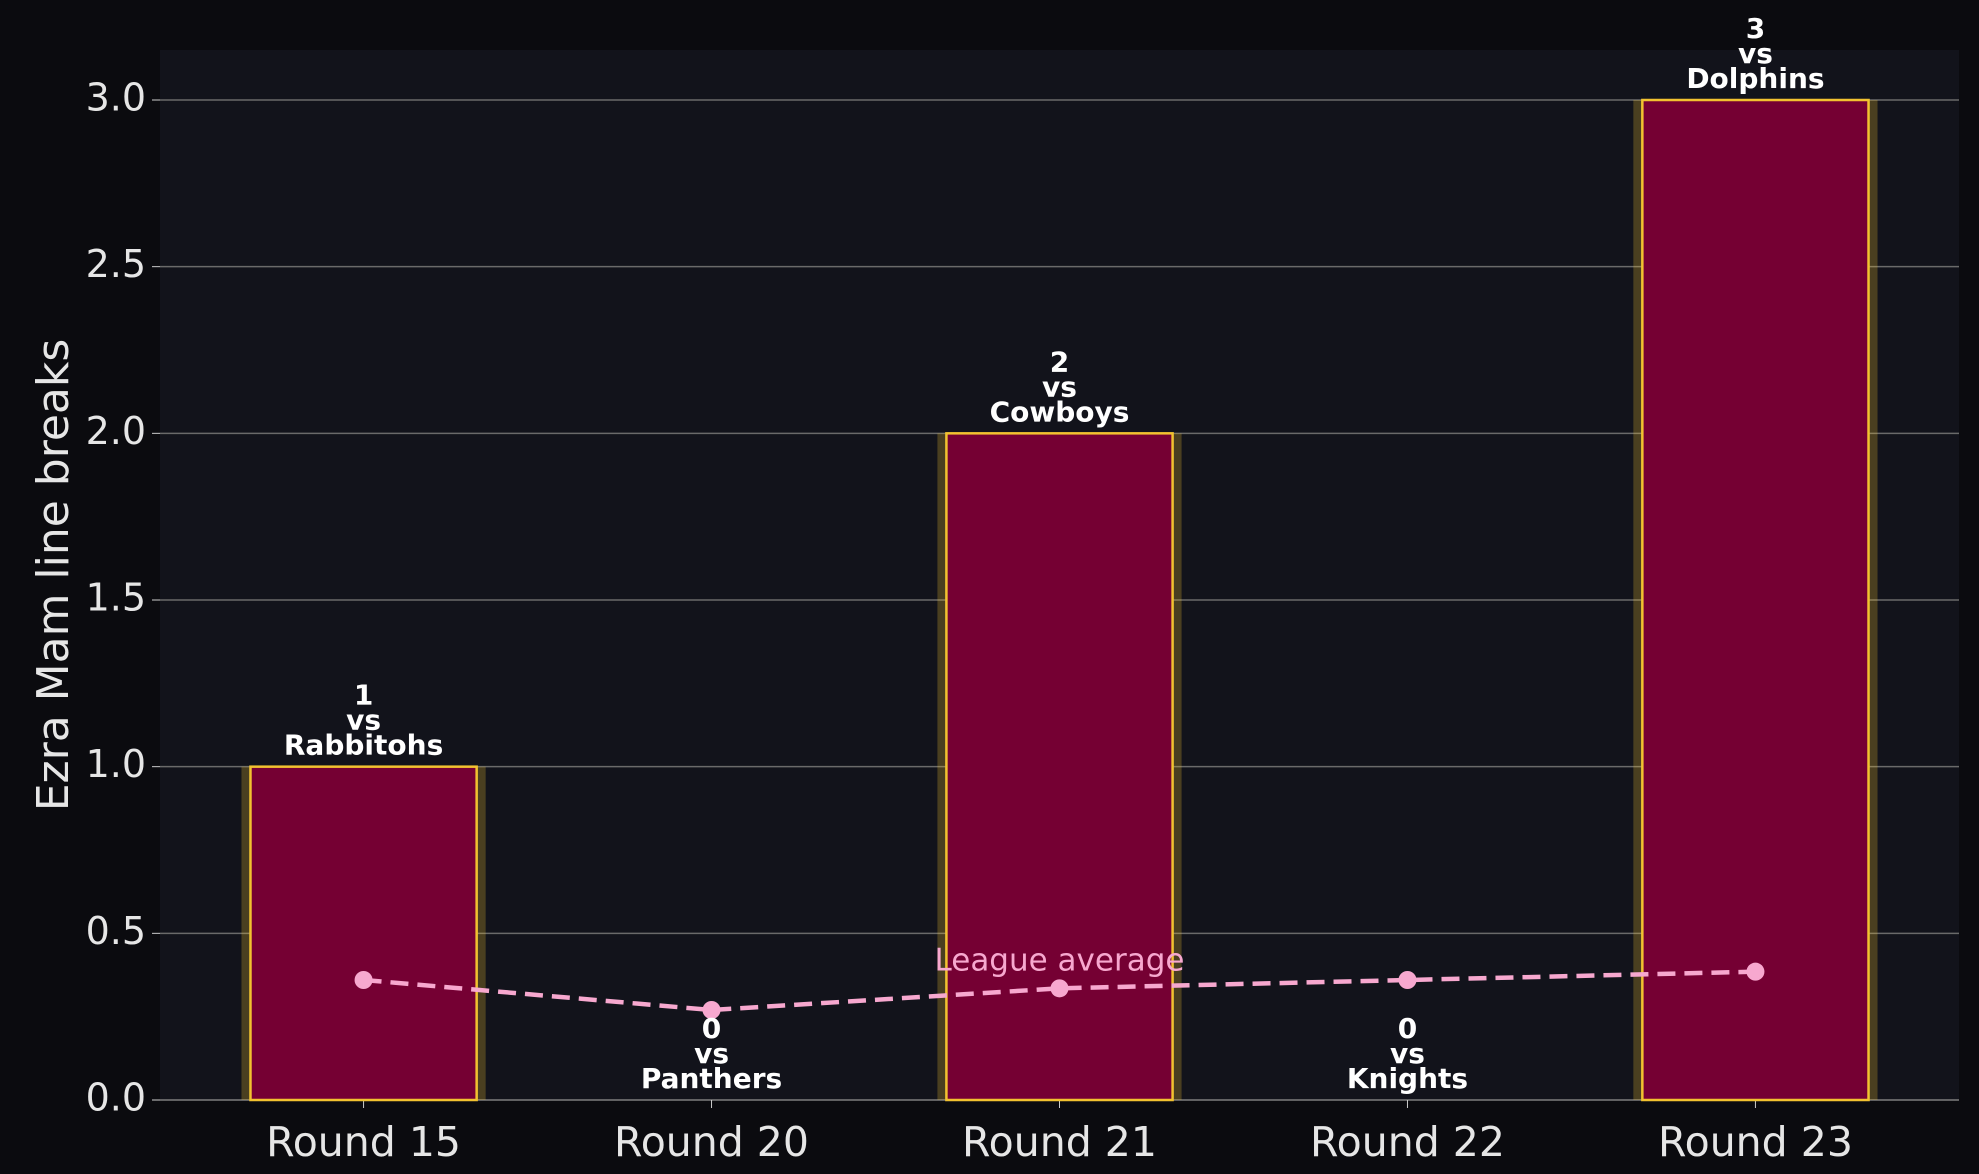 The width and height of the screenshot is (1979, 1174). What do you see at coordinates (116, 764) in the screenshot?
I see `y-tick-label: 1.0` at bounding box center [116, 764].